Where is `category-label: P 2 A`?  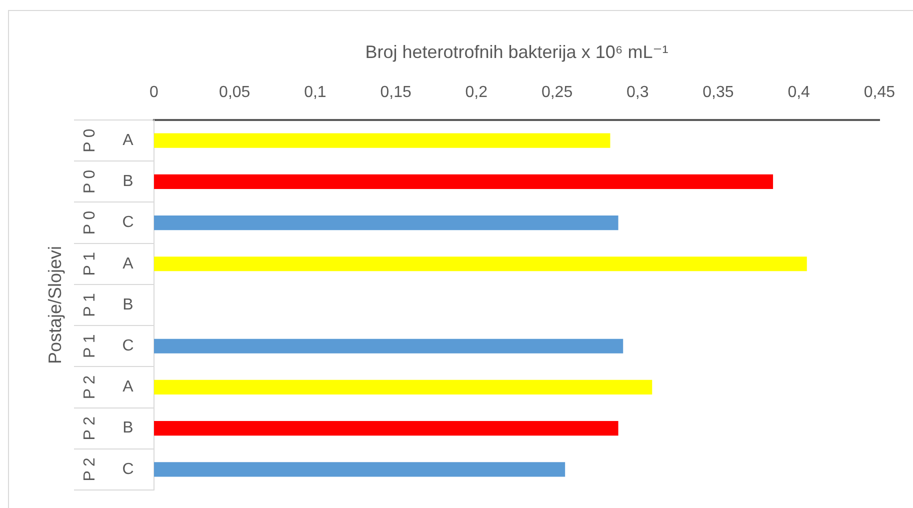 category-label: P 2 A is located at coordinates (107, 387).